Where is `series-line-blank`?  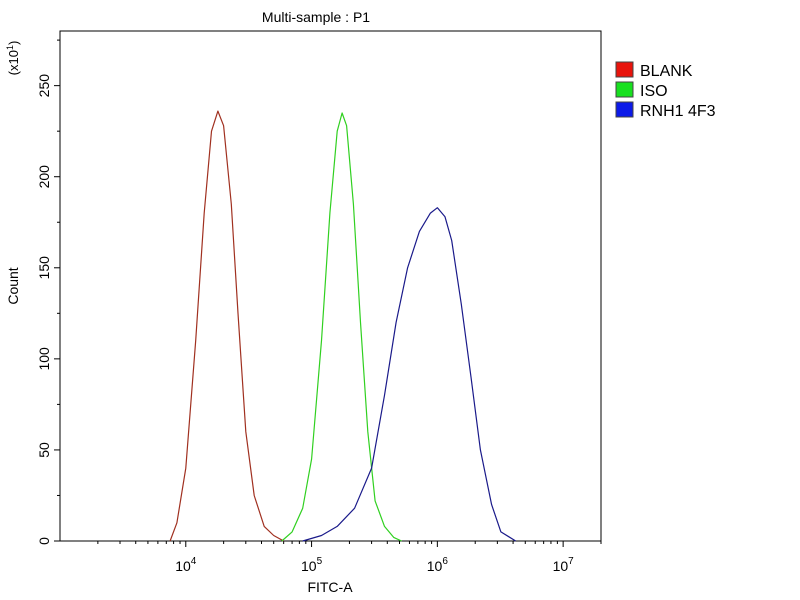 series-line-blank is located at coordinates (226, 326).